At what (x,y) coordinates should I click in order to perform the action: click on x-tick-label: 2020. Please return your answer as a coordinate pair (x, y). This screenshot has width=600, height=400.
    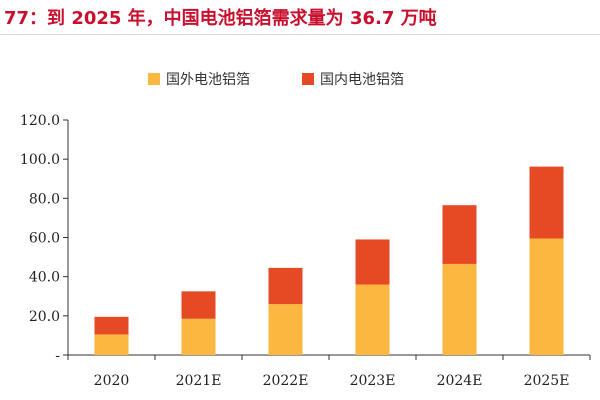
    Looking at the image, I should click on (112, 381).